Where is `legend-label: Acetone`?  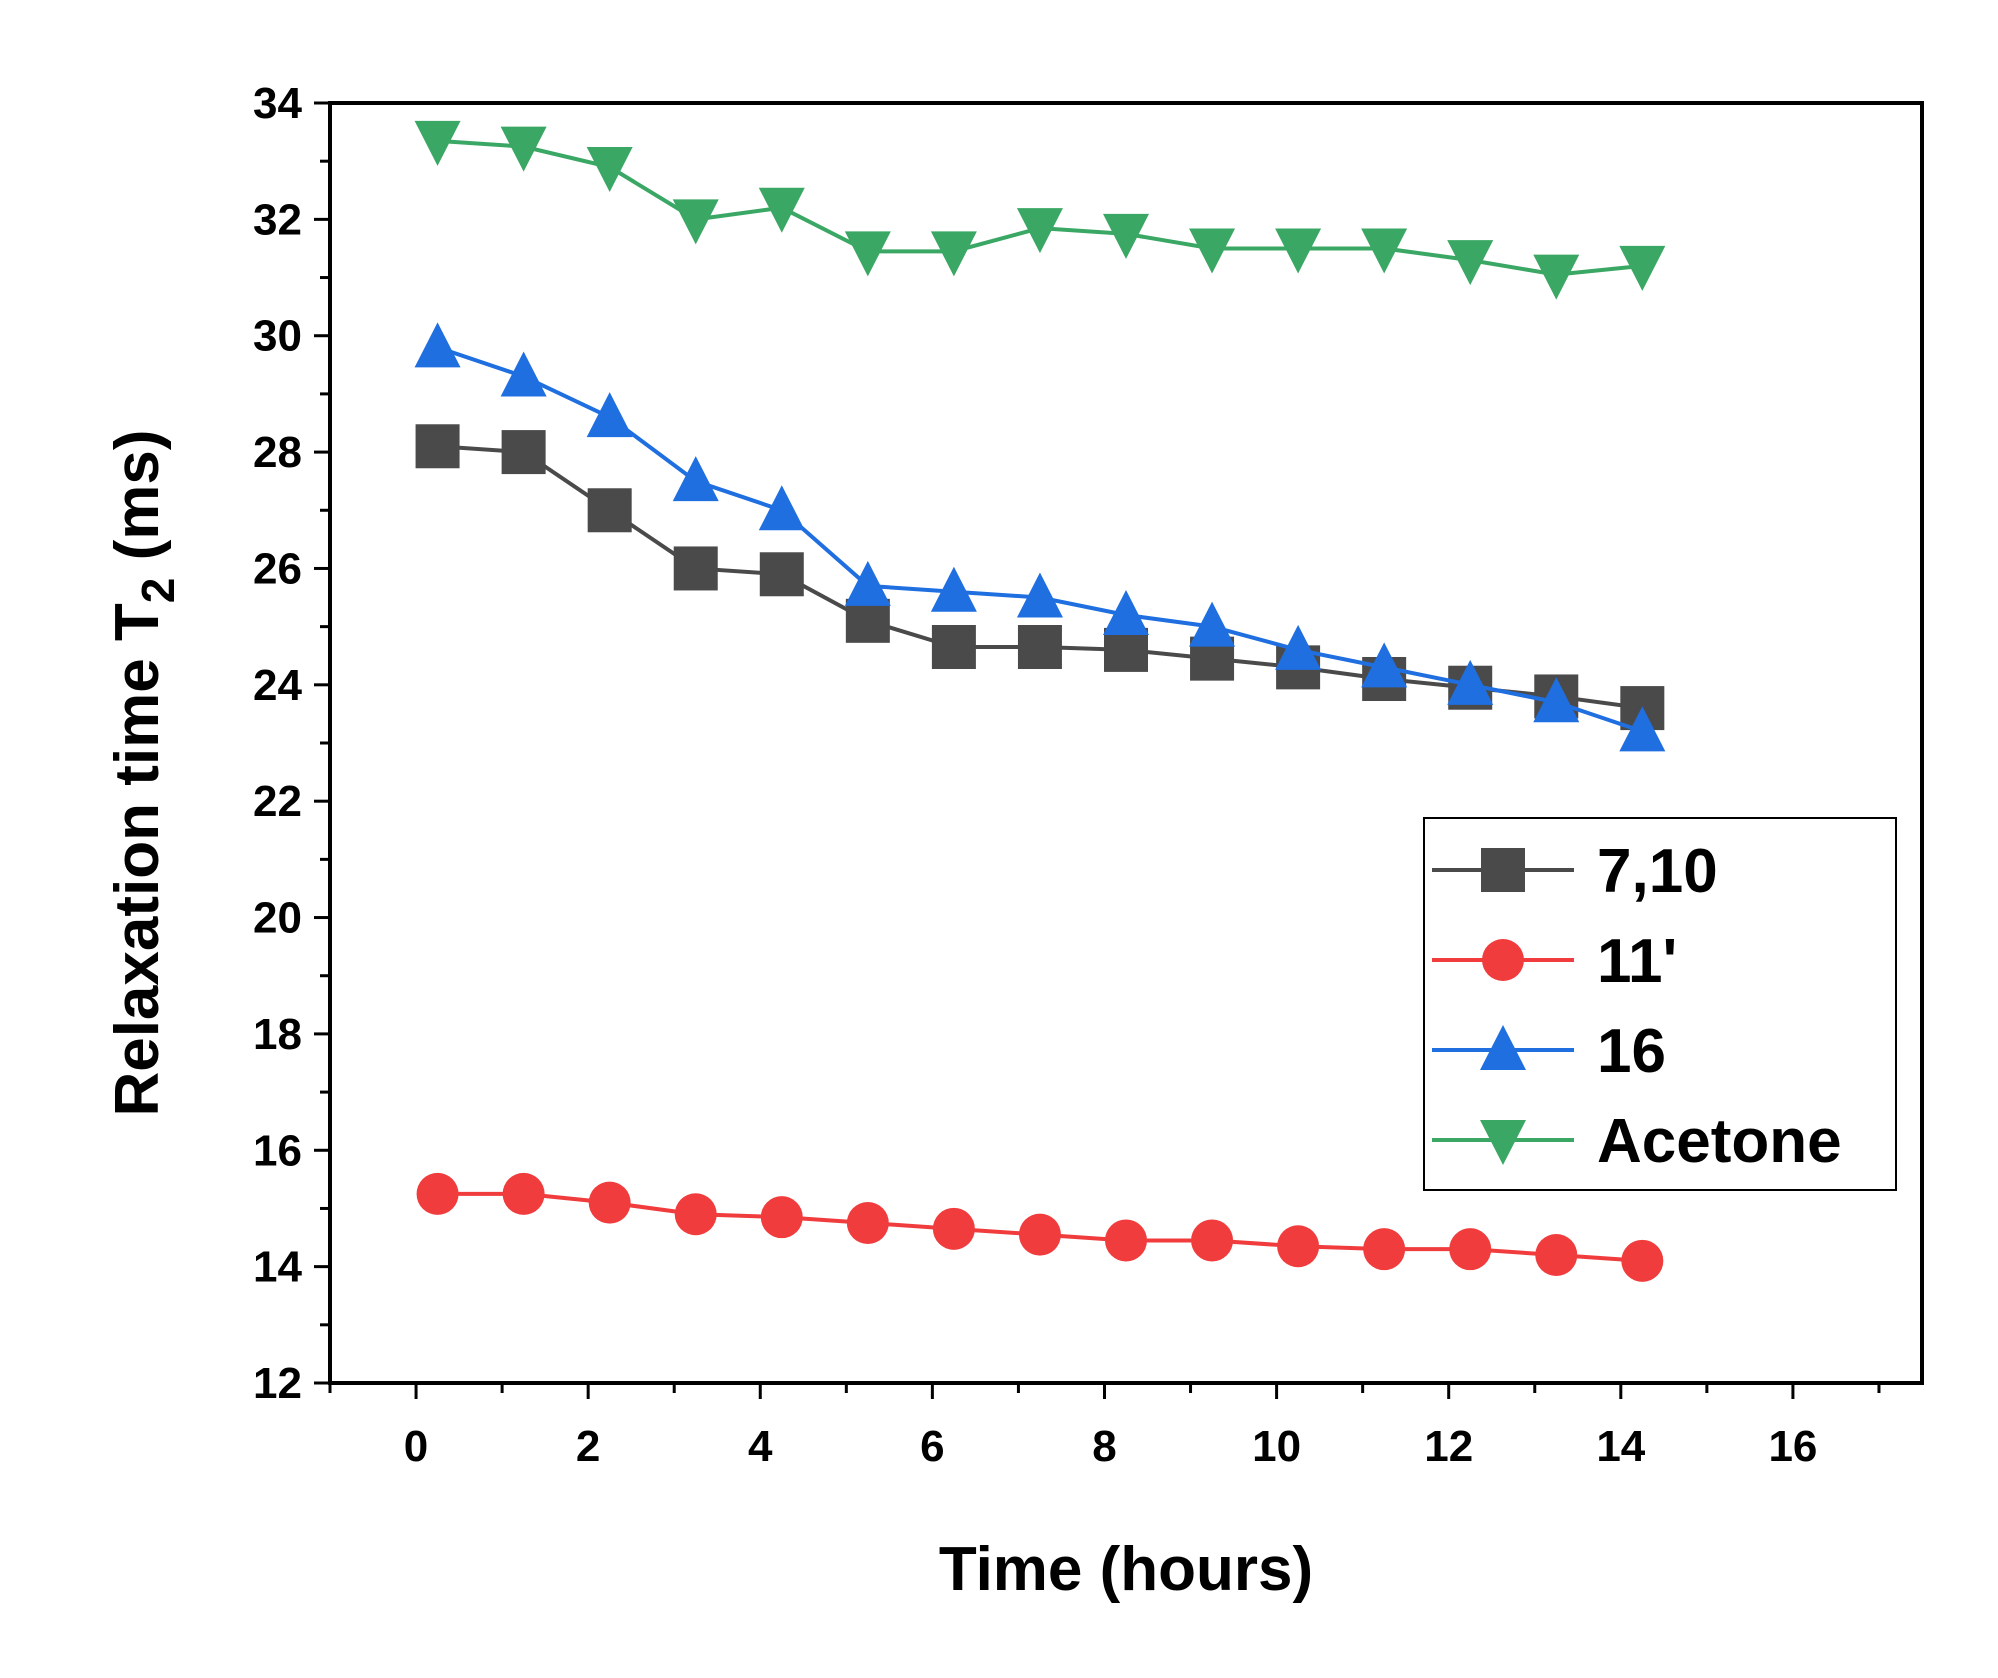 legend-label: Acetone is located at coordinates (1719, 1141).